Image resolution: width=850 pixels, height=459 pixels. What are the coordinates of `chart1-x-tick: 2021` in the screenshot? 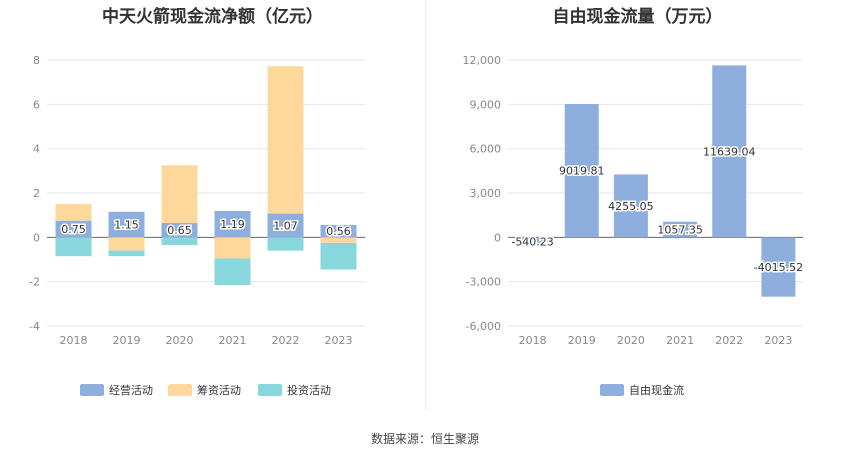 It's located at (233, 340).